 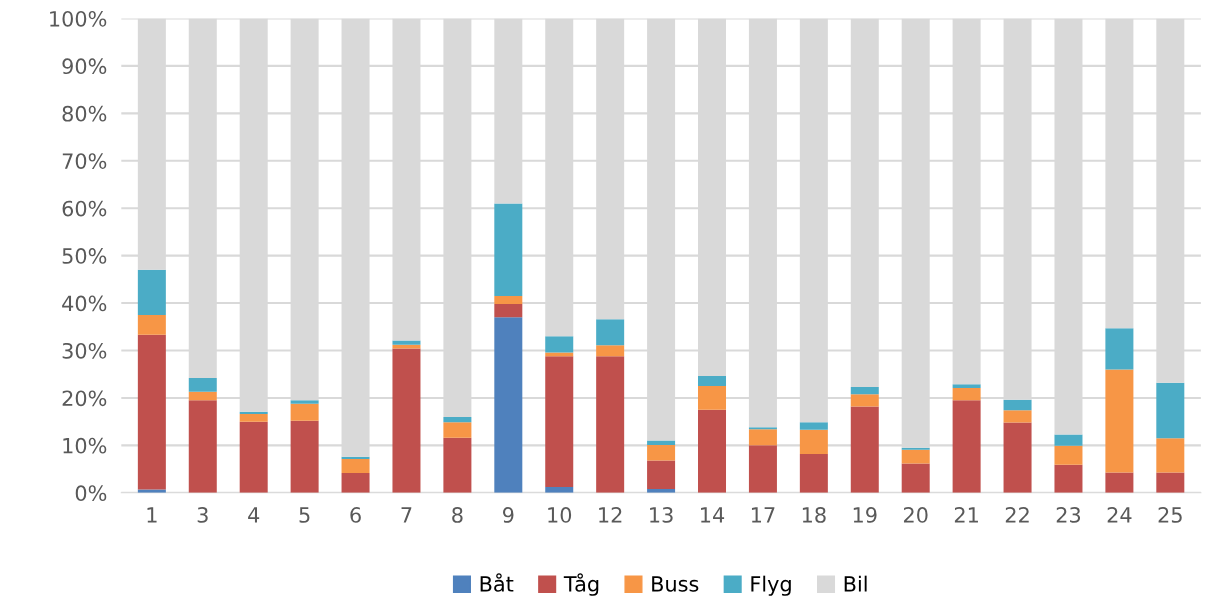 I want to click on y-tick-label: 50%, so click(x=84, y=256).